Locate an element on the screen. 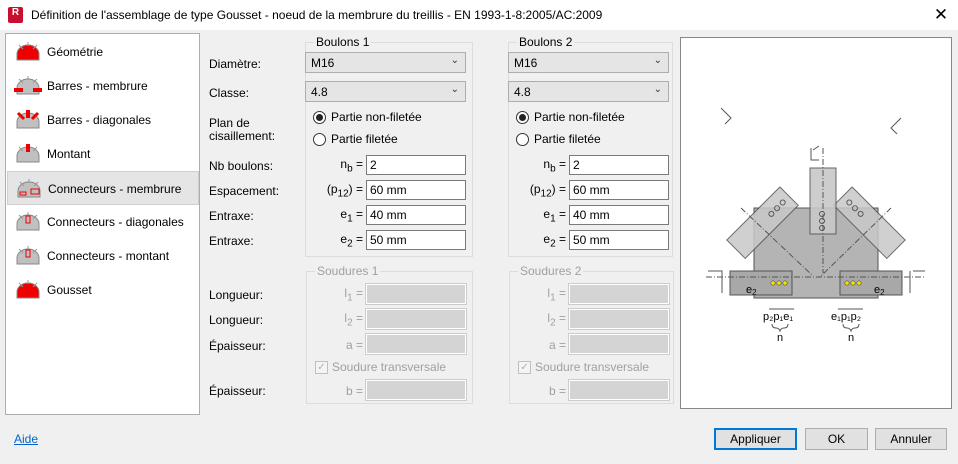 The image size is (958, 464). nav-item-label: Barres - diagonales is located at coordinates (99, 120).